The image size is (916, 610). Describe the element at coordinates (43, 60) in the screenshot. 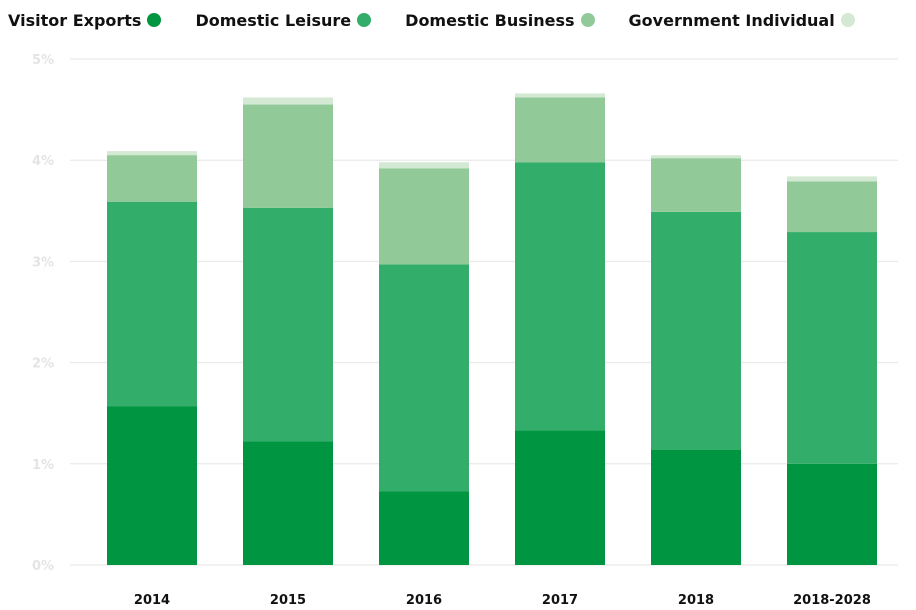

I see `y-tick-label: 5%` at that location.